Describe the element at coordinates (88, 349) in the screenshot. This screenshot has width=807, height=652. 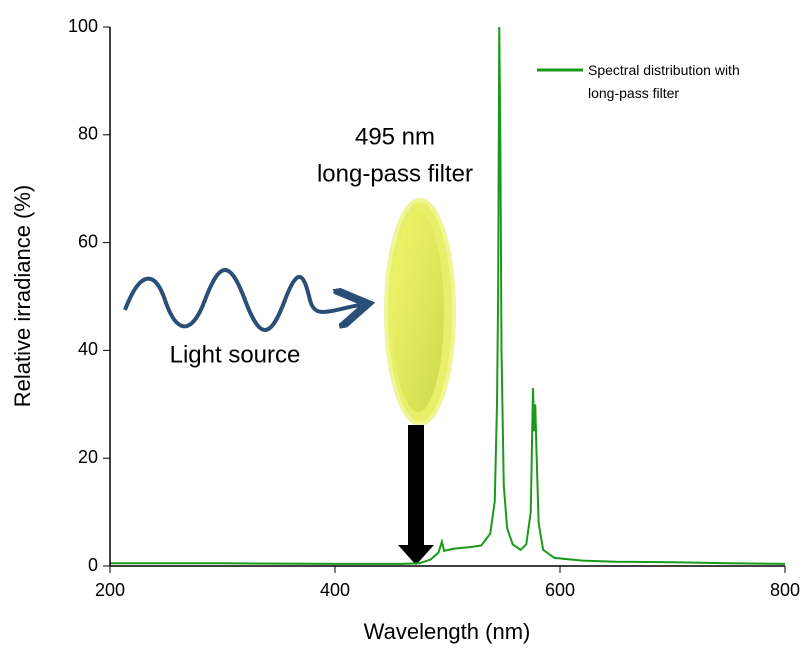
I see `y-tick-label: 40` at that location.